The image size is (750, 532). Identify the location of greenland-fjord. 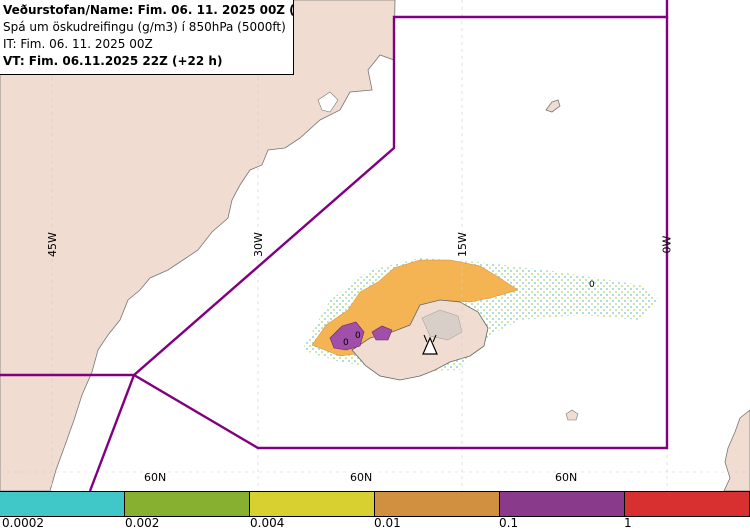
(328, 102).